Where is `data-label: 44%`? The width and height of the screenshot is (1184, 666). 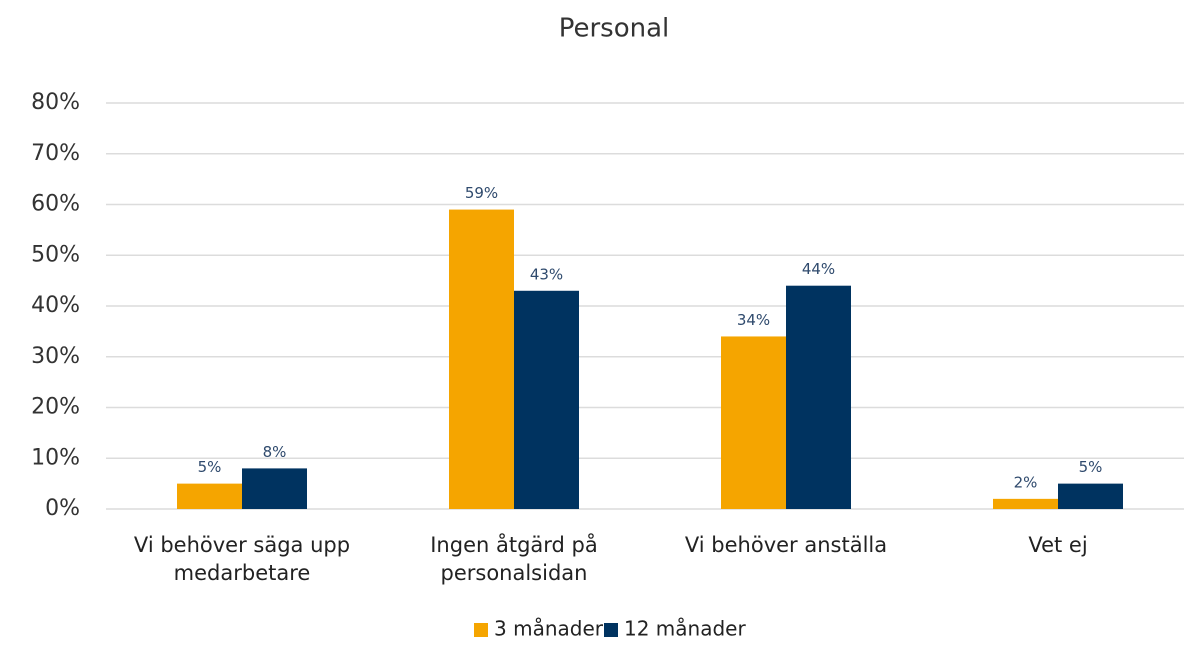 data-label: 44% is located at coordinates (818, 269).